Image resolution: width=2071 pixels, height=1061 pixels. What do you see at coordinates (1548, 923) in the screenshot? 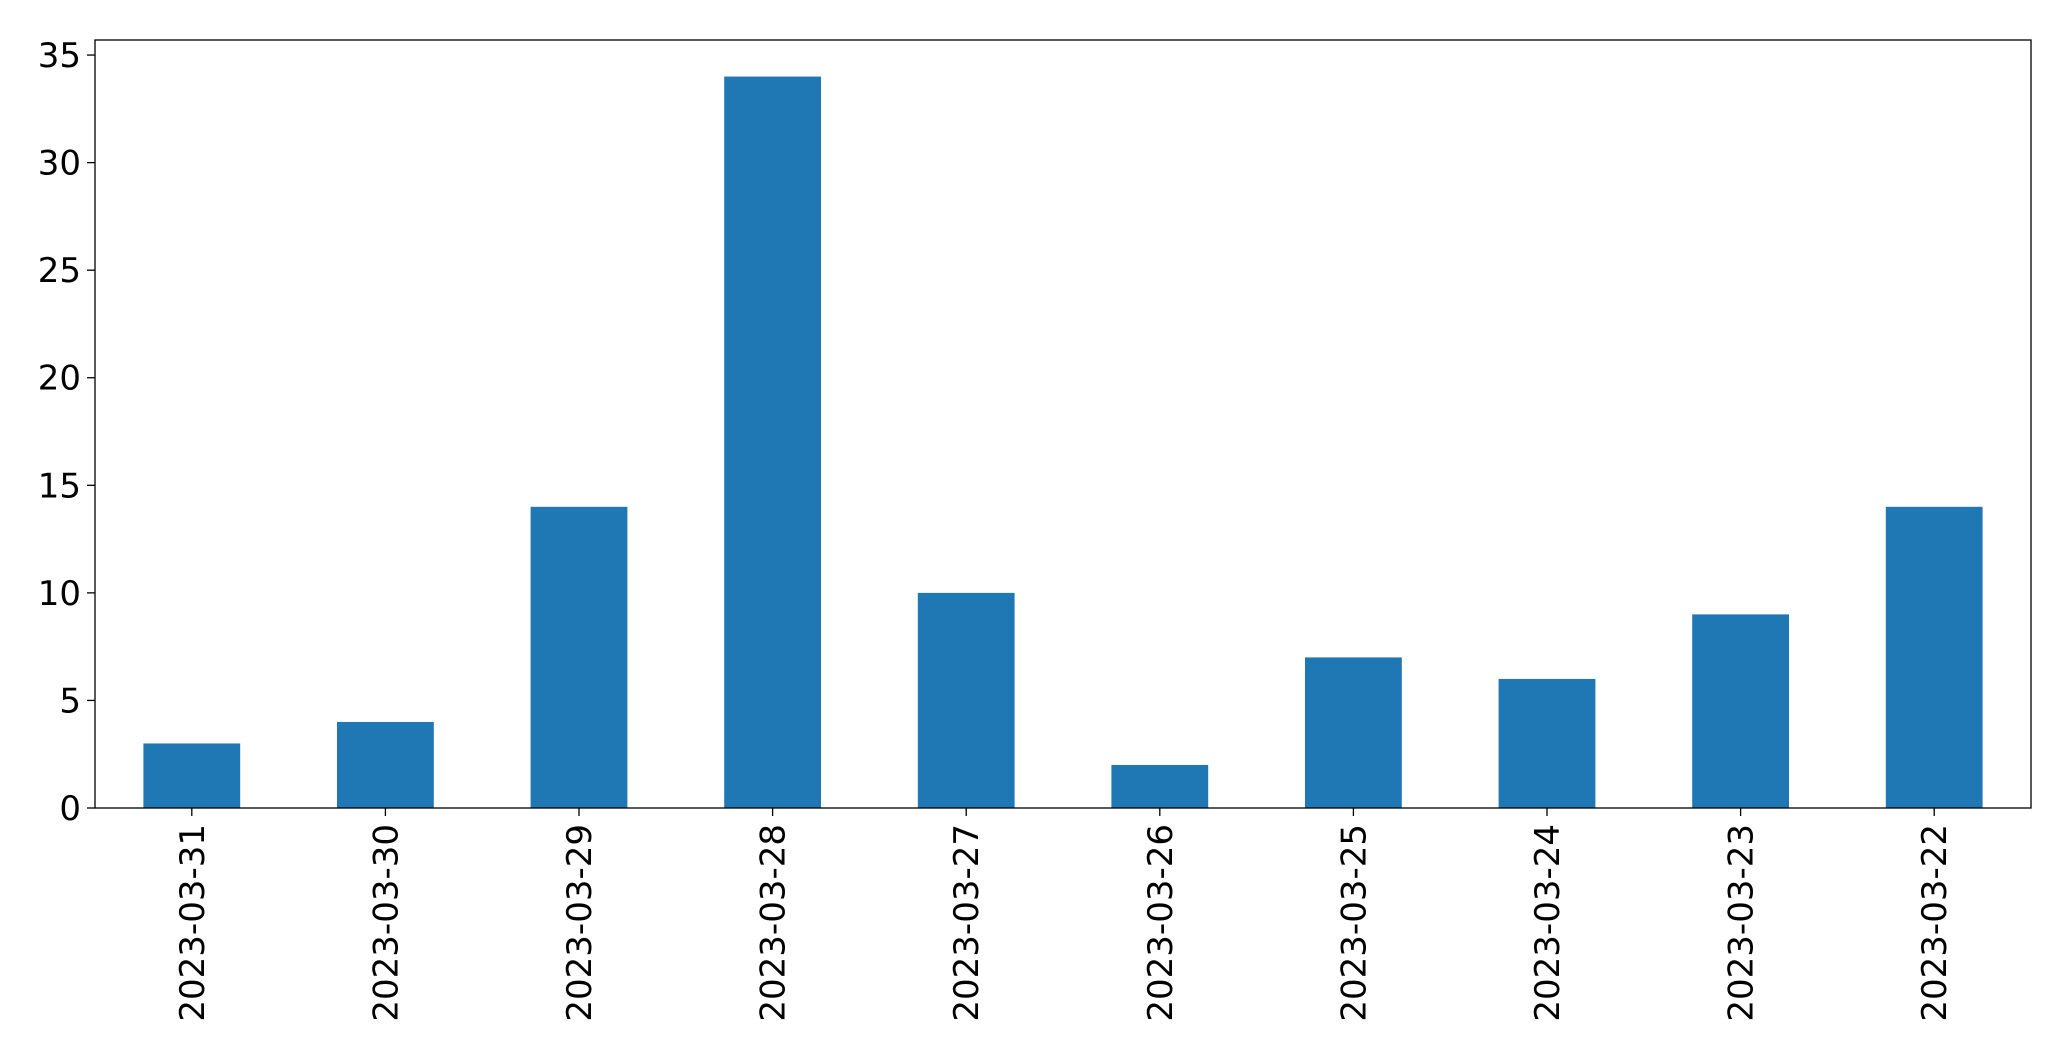
I see `x-tick-label: 2023-03-24` at bounding box center [1548, 923].